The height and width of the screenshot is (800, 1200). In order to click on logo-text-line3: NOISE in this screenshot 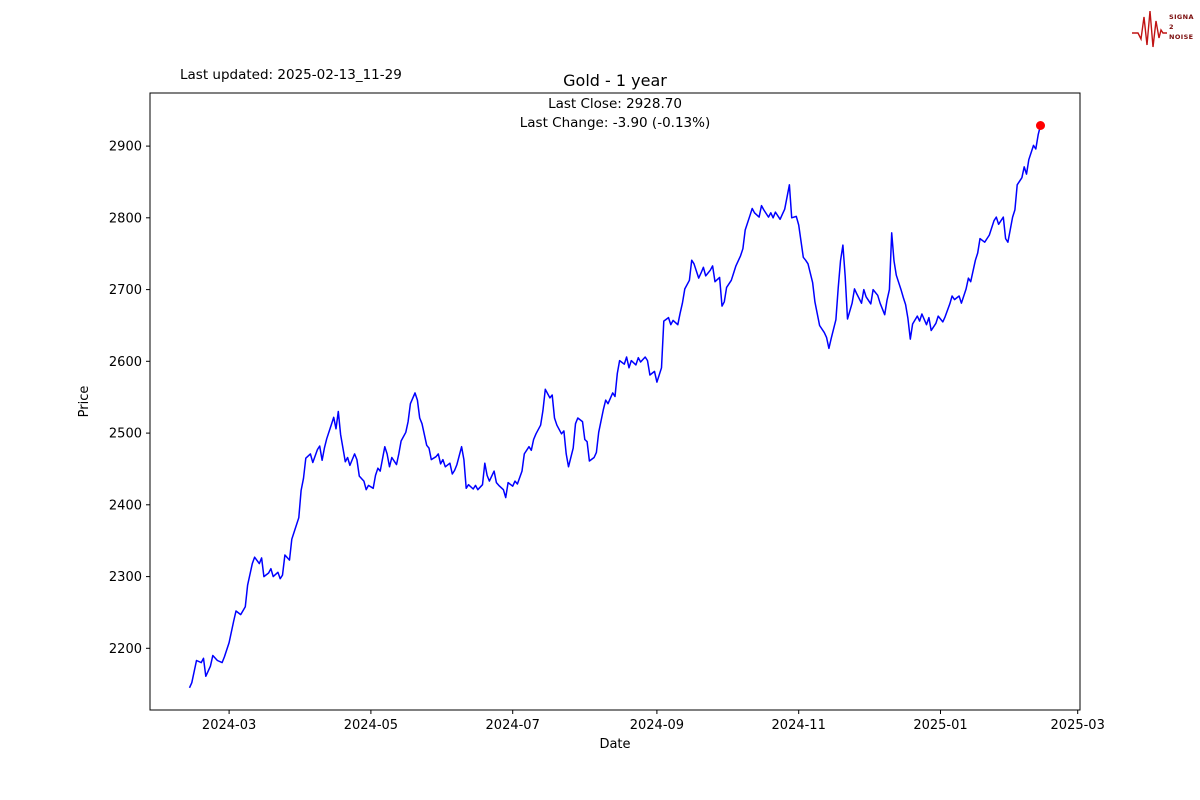, I will do `click(1181, 37)`.